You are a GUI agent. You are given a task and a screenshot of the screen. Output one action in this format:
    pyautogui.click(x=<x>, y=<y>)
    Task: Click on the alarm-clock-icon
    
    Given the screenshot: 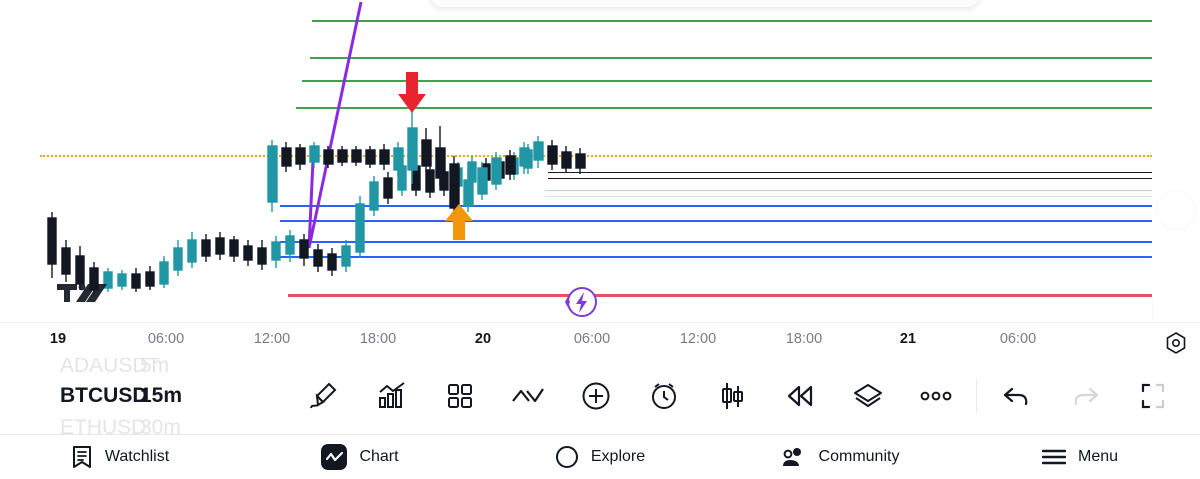 What is the action you would take?
    pyautogui.click(x=664, y=396)
    